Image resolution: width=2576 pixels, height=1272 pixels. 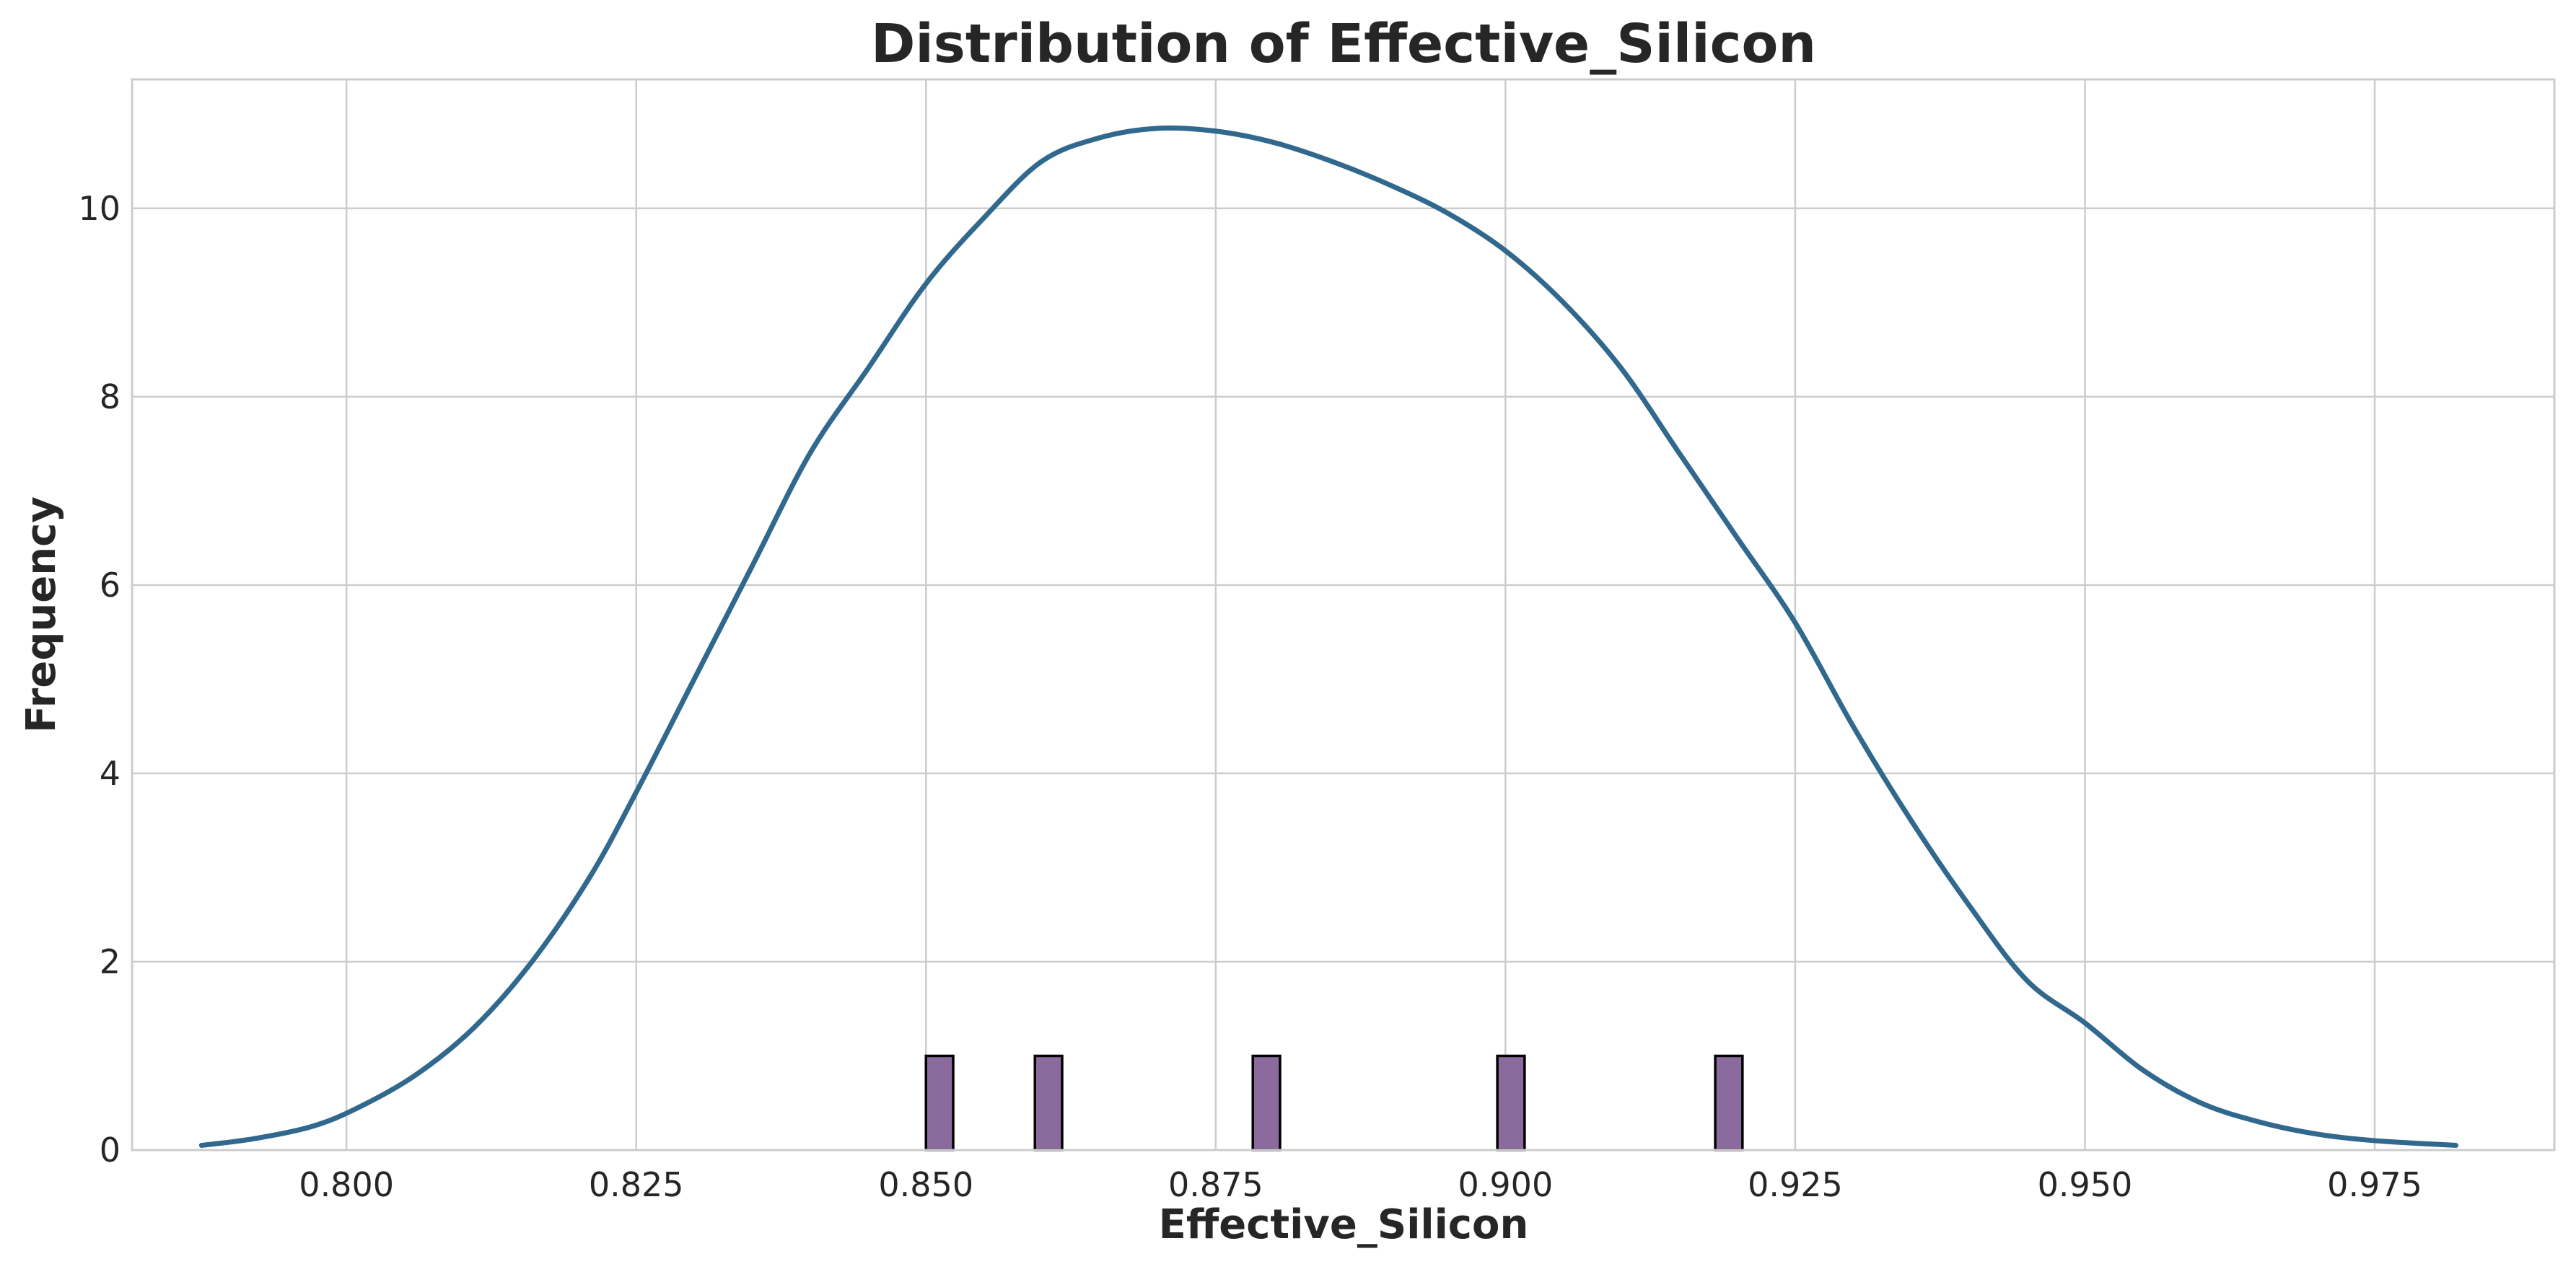 What do you see at coordinates (110, 1150) in the screenshot?
I see `y-tick-label: 0` at bounding box center [110, 1150].